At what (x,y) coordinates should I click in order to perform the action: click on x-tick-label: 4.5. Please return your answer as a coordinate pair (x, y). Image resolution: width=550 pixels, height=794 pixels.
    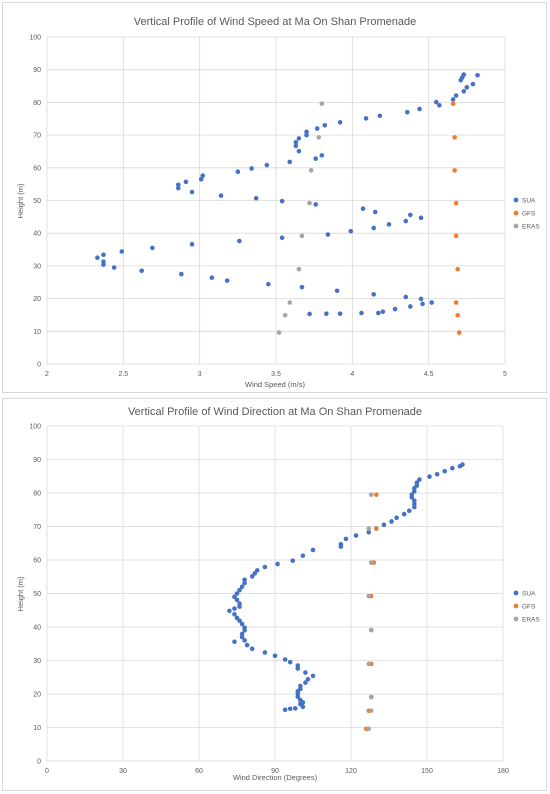
    Looking at the image, I should click on (429, 374).